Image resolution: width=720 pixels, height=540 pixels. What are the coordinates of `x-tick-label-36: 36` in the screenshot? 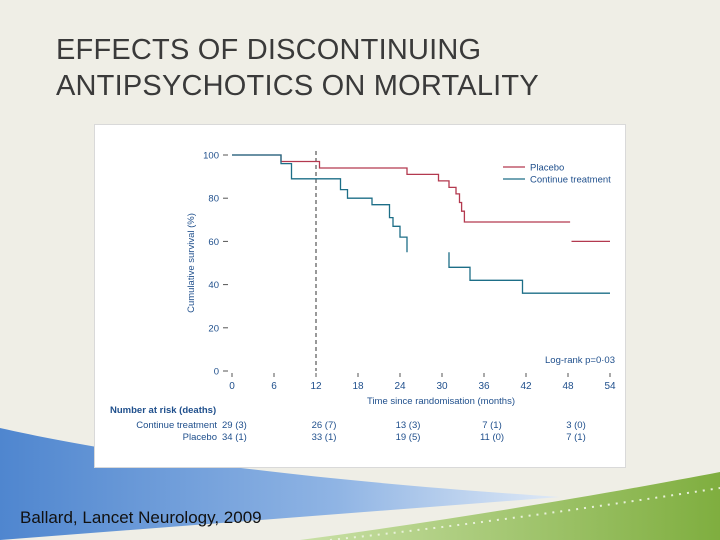 It's located at (484, 386).